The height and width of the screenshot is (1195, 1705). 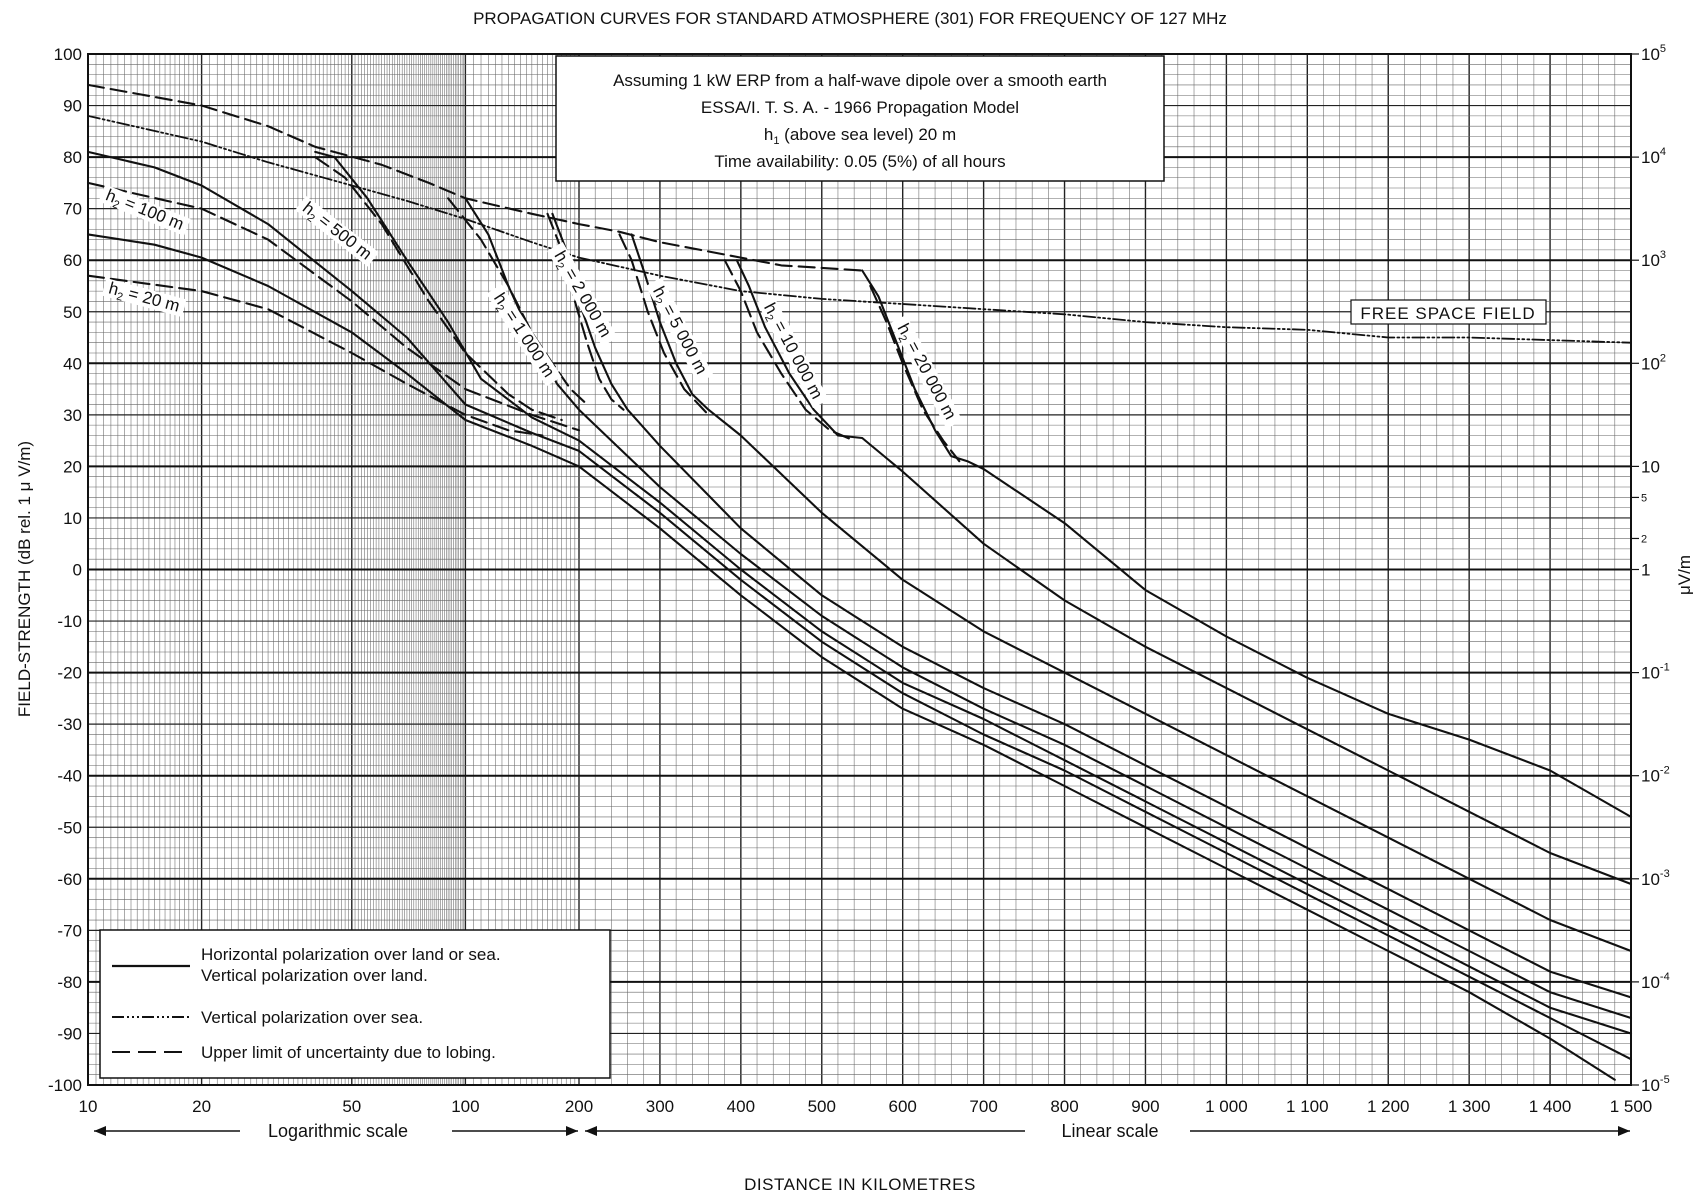 I want to click on x-tick-label: 800, so click(x=1064, y=1106).